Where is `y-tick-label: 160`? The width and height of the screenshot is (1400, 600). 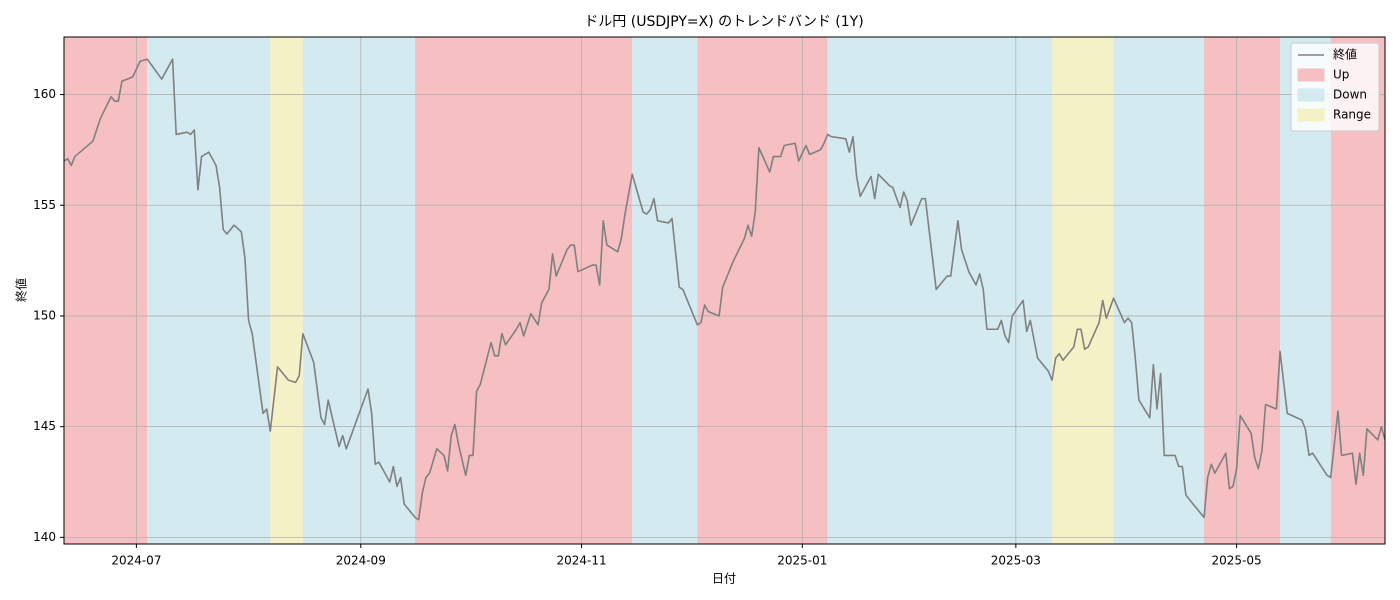
y-tick-label: 160 is located at coordinates (44, 94).